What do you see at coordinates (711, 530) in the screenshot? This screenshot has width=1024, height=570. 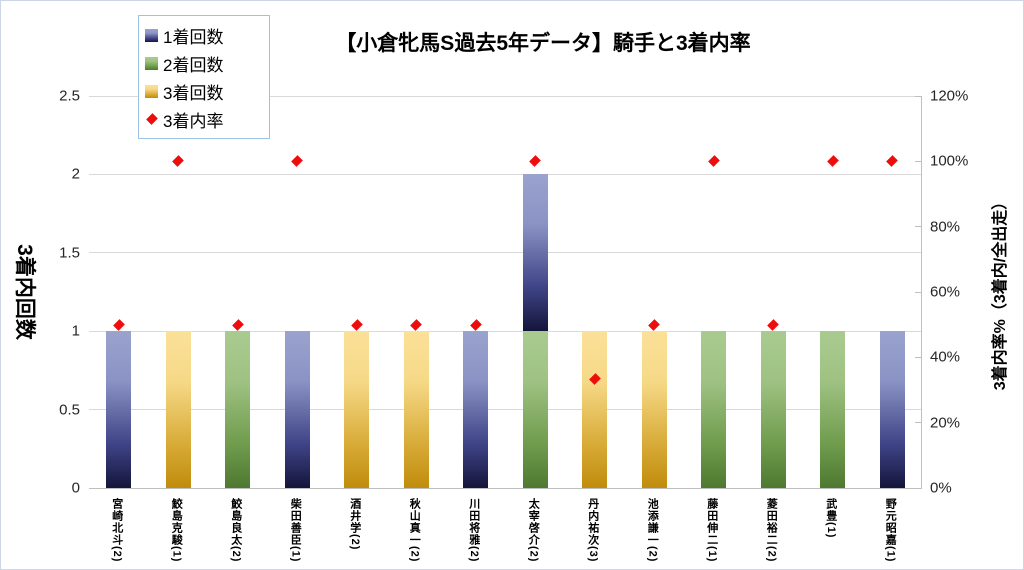 I see `x-axis-label: 藤田伸二(1)` at bounding box center [711, 530].